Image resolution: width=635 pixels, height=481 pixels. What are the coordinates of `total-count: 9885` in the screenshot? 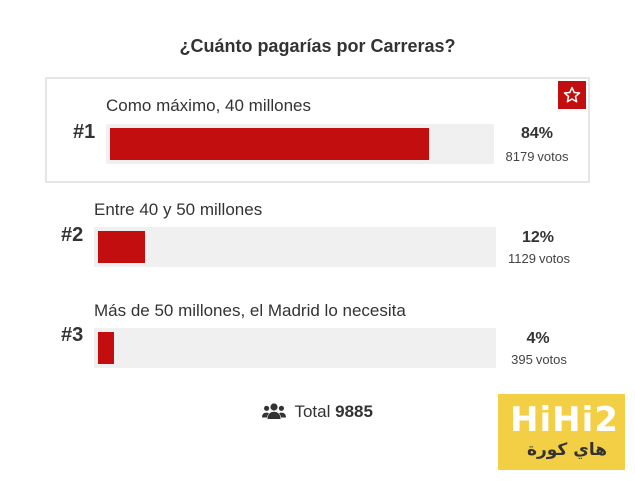 It's located at (354, 411).